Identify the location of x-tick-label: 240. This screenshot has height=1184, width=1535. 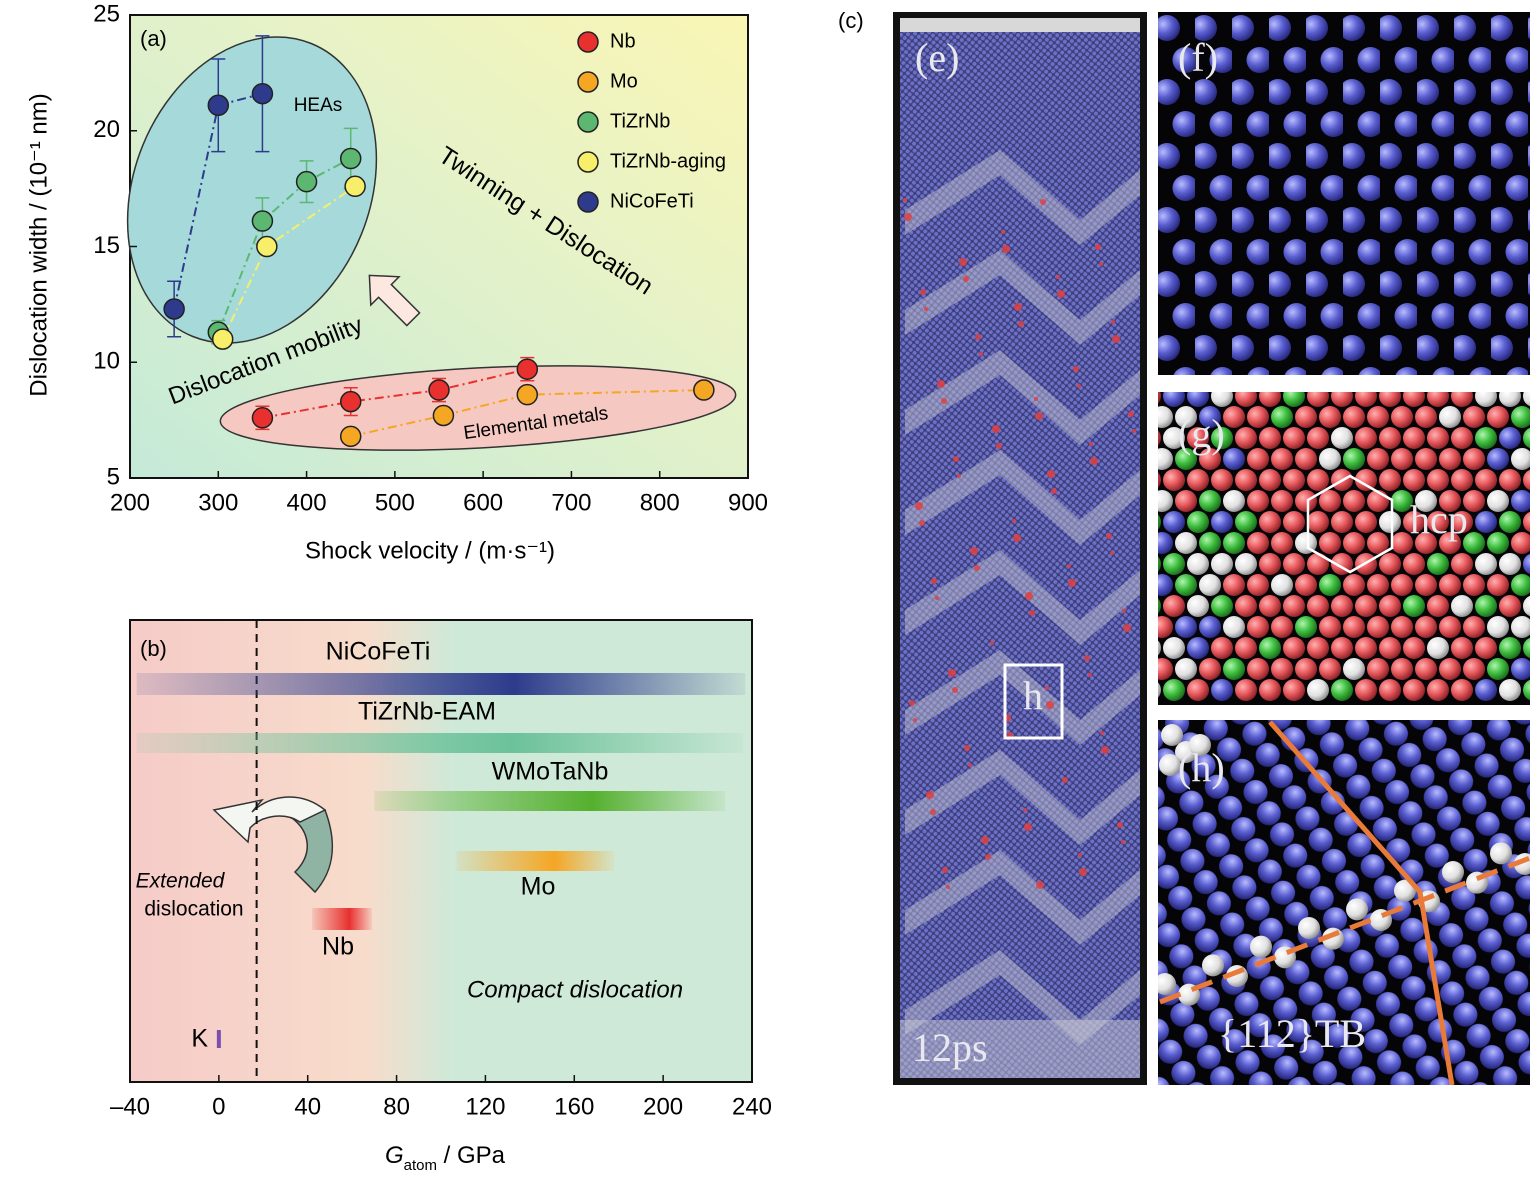
(752, 1106).